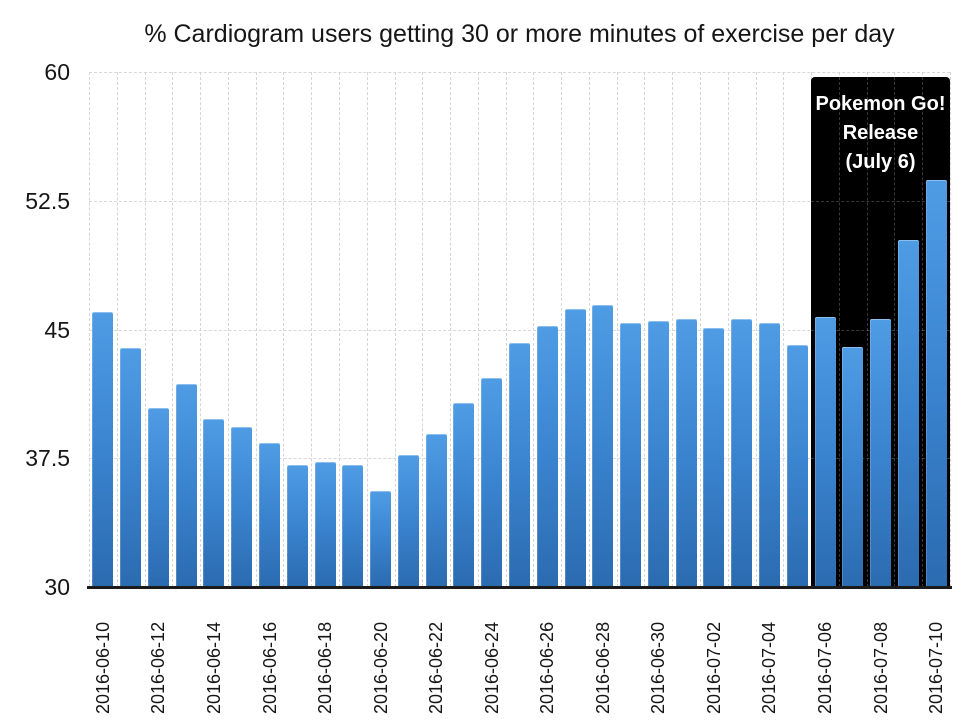 Image resolution: width=980 pixels, height=721 pixels. Describe the element at coordinates (158, 667) in the screenshot. I see `x-axis-tick-label: 2016-06-12` at that location.